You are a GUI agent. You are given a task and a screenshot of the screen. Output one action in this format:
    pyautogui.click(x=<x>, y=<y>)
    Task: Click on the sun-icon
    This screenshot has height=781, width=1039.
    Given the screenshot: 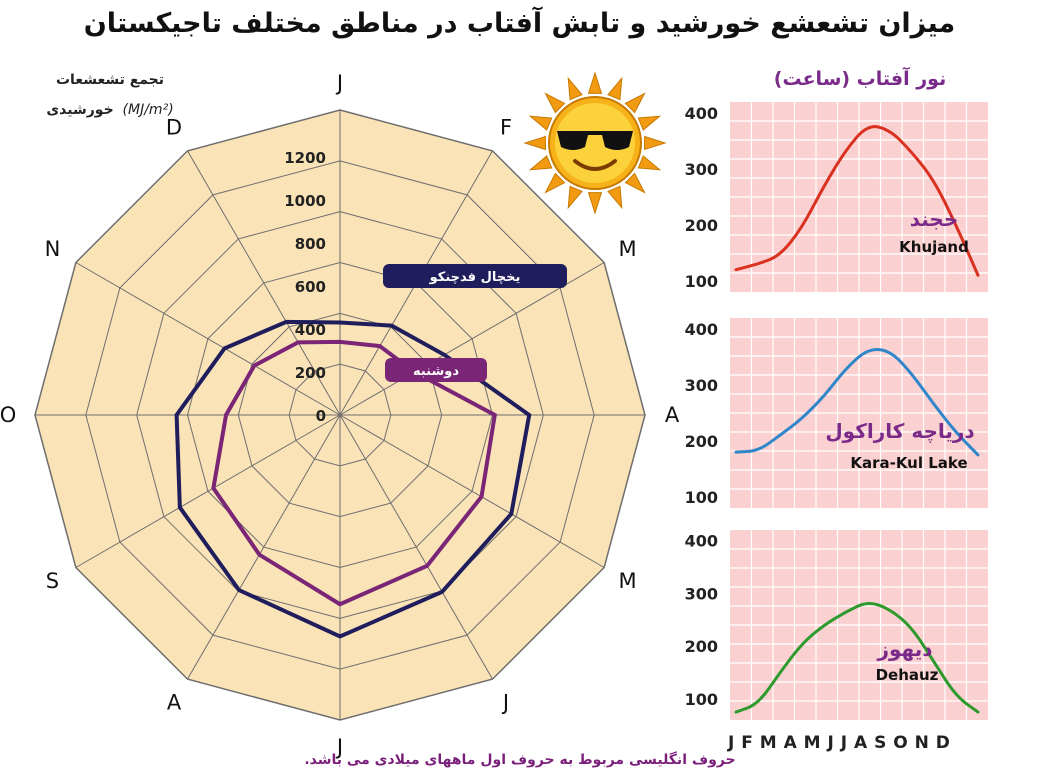 What is the action you would take?
    pyautogui.click(x=595, y=143)
    